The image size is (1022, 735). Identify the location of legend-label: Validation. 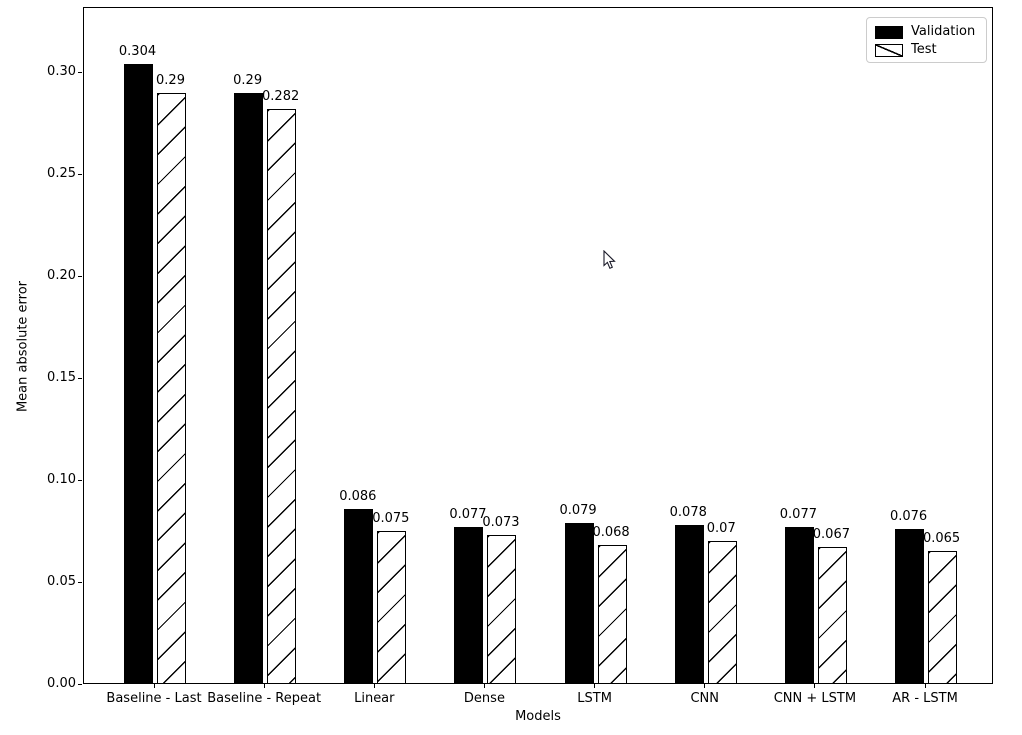
(943, 31).